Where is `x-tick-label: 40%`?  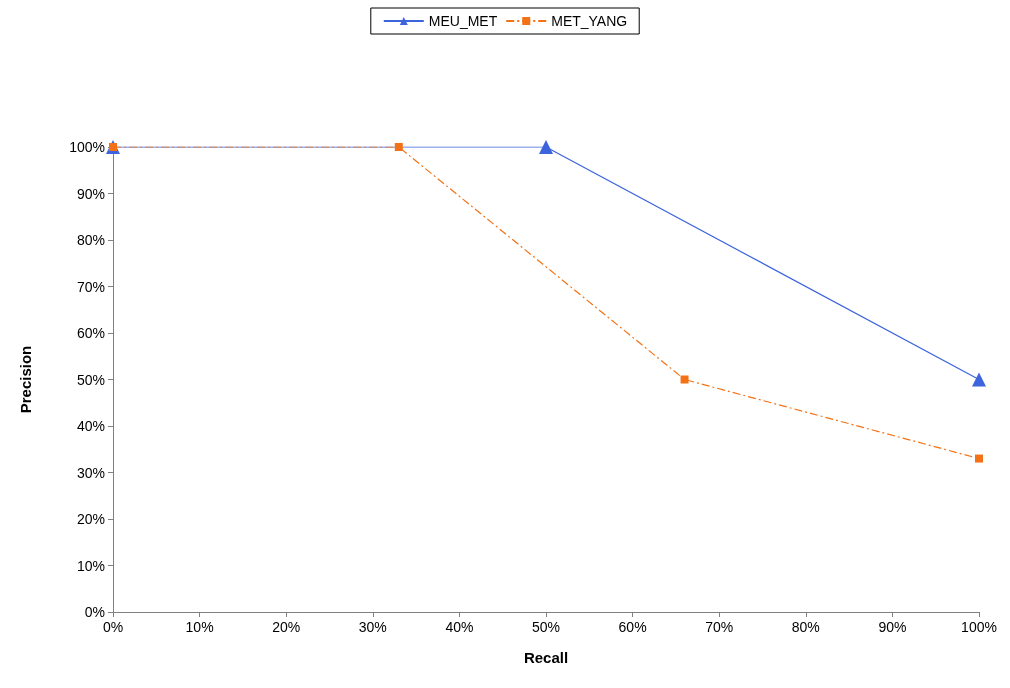 x-tick-label: 40% is located at coordinates (459, 627).